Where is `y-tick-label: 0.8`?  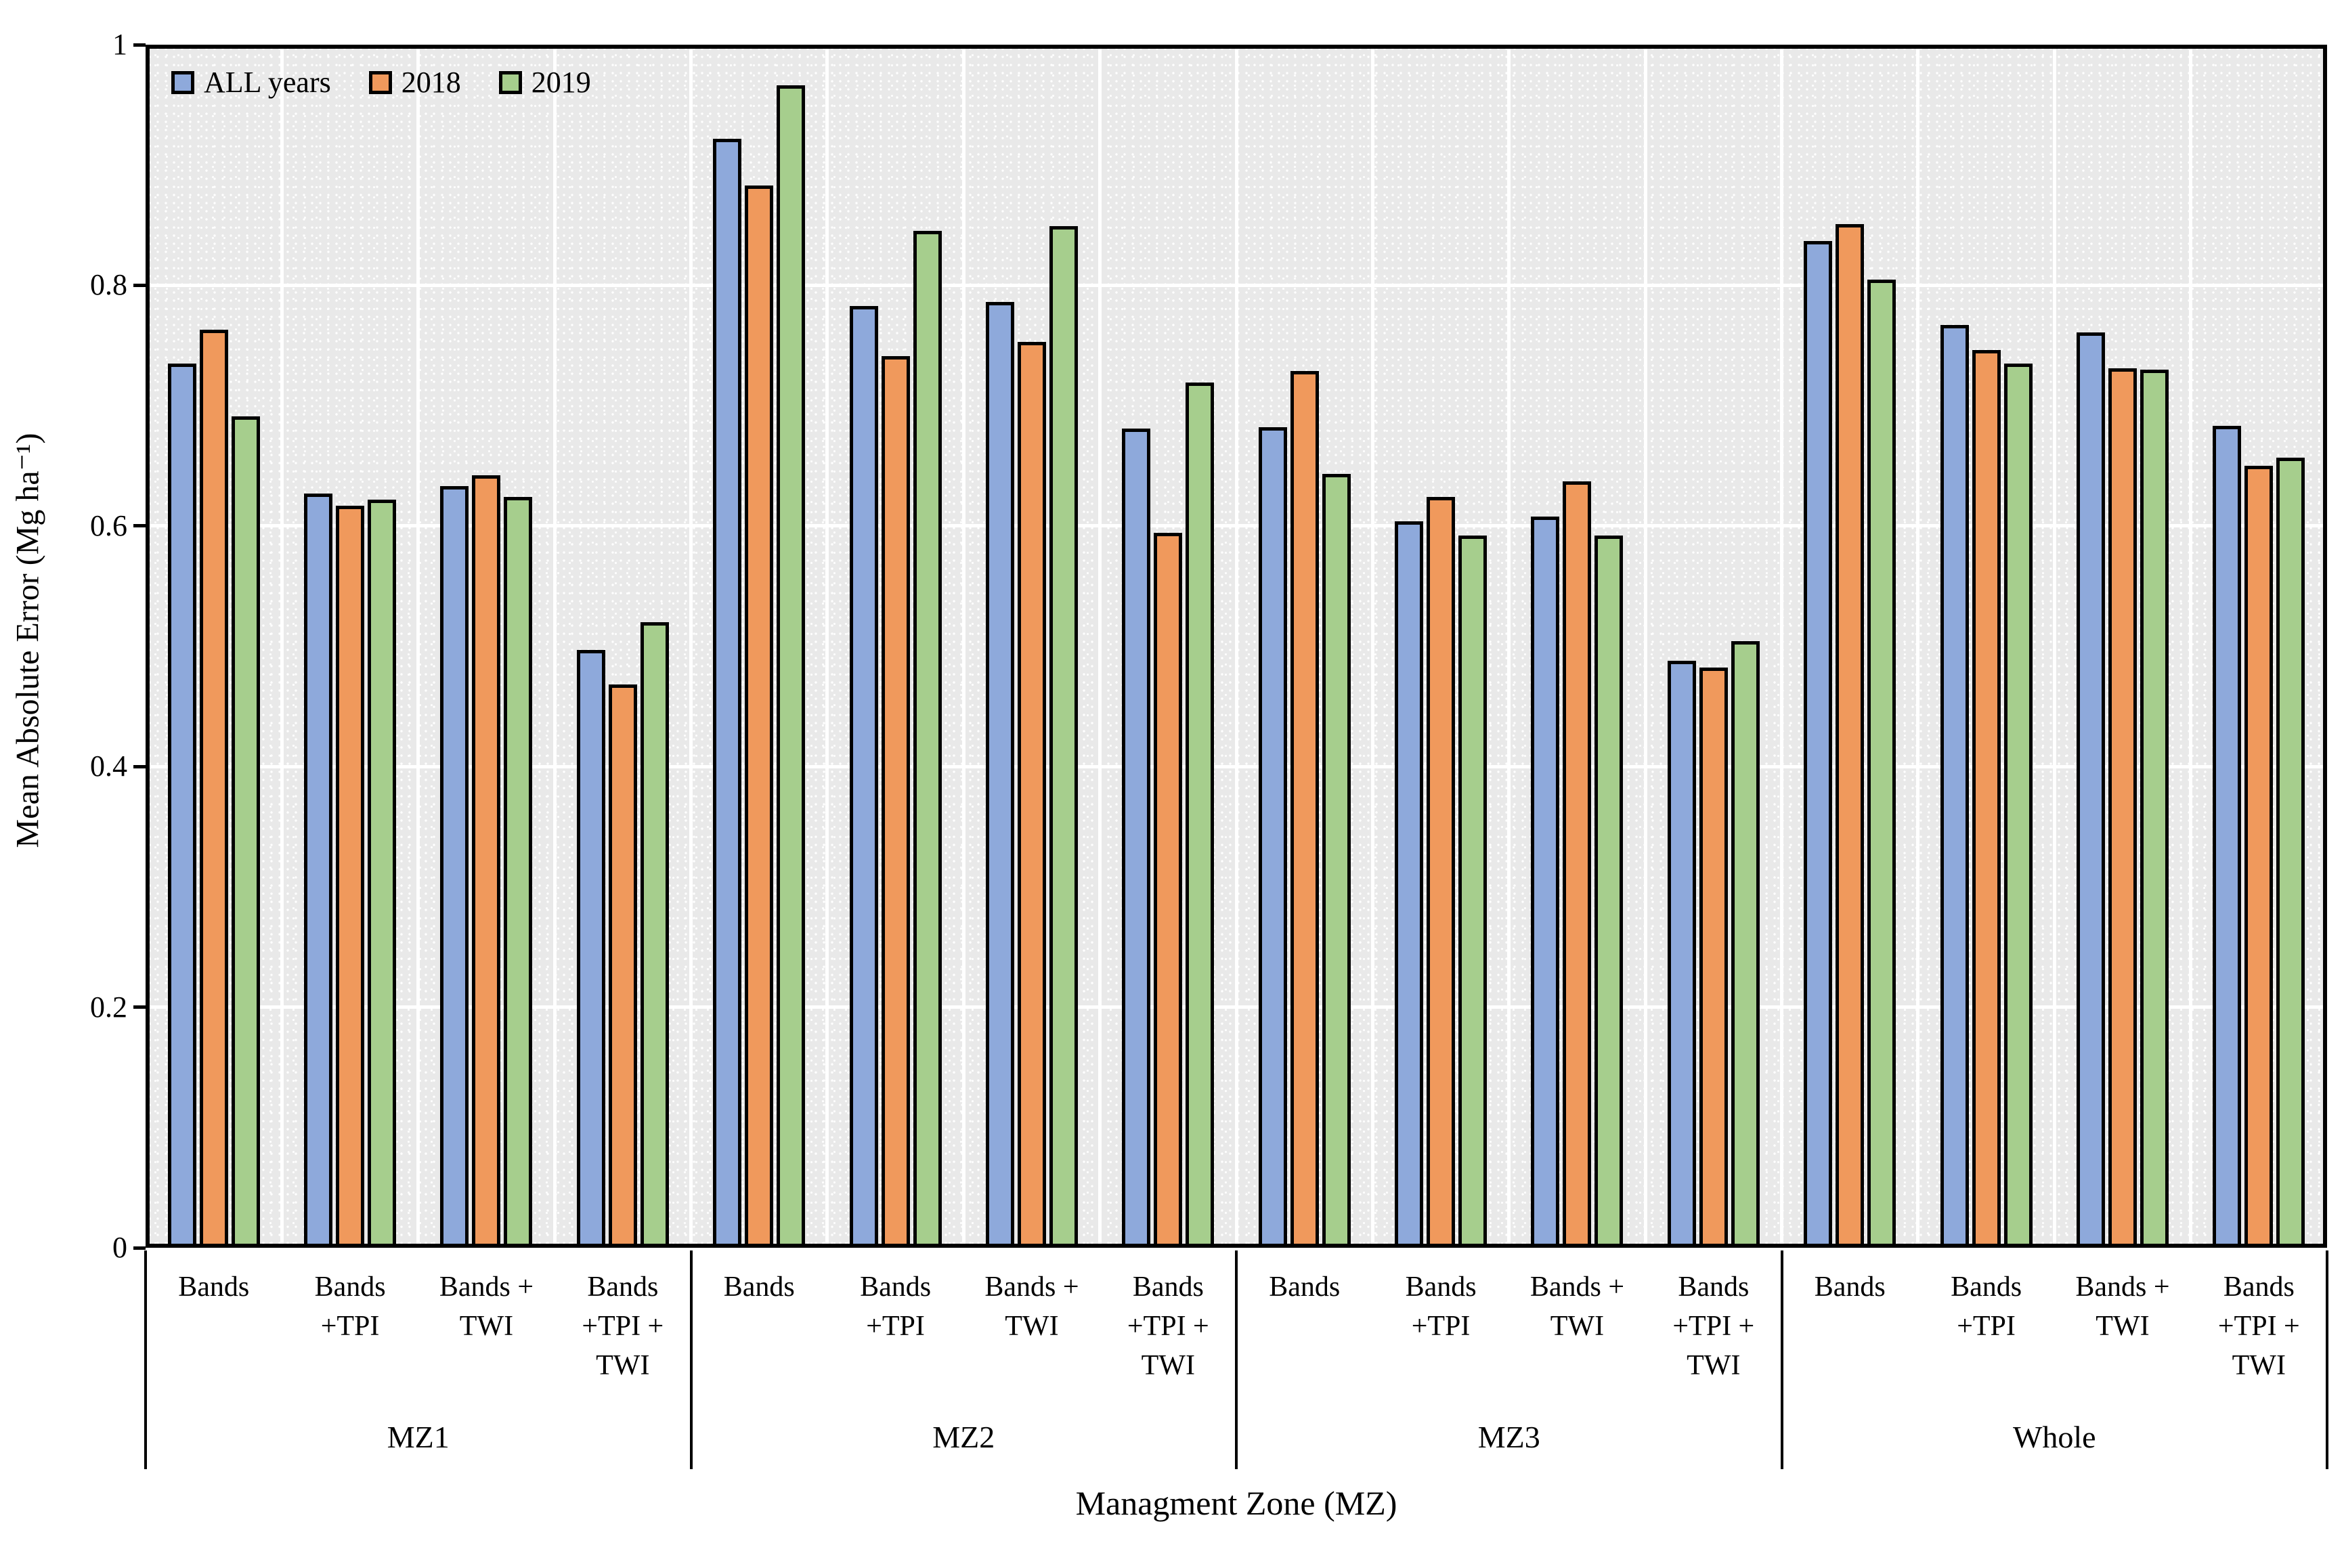 y-tick-label: 0.8 is located at coordinates (108, 285).